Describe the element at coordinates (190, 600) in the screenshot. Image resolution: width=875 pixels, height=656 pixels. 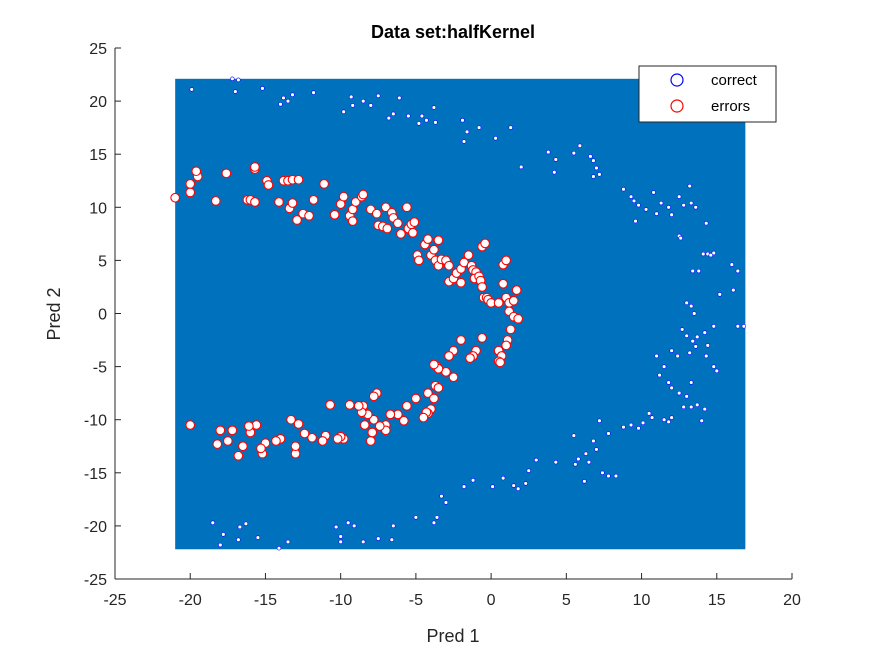
I see `x-tick-label-1: -20` at that location.